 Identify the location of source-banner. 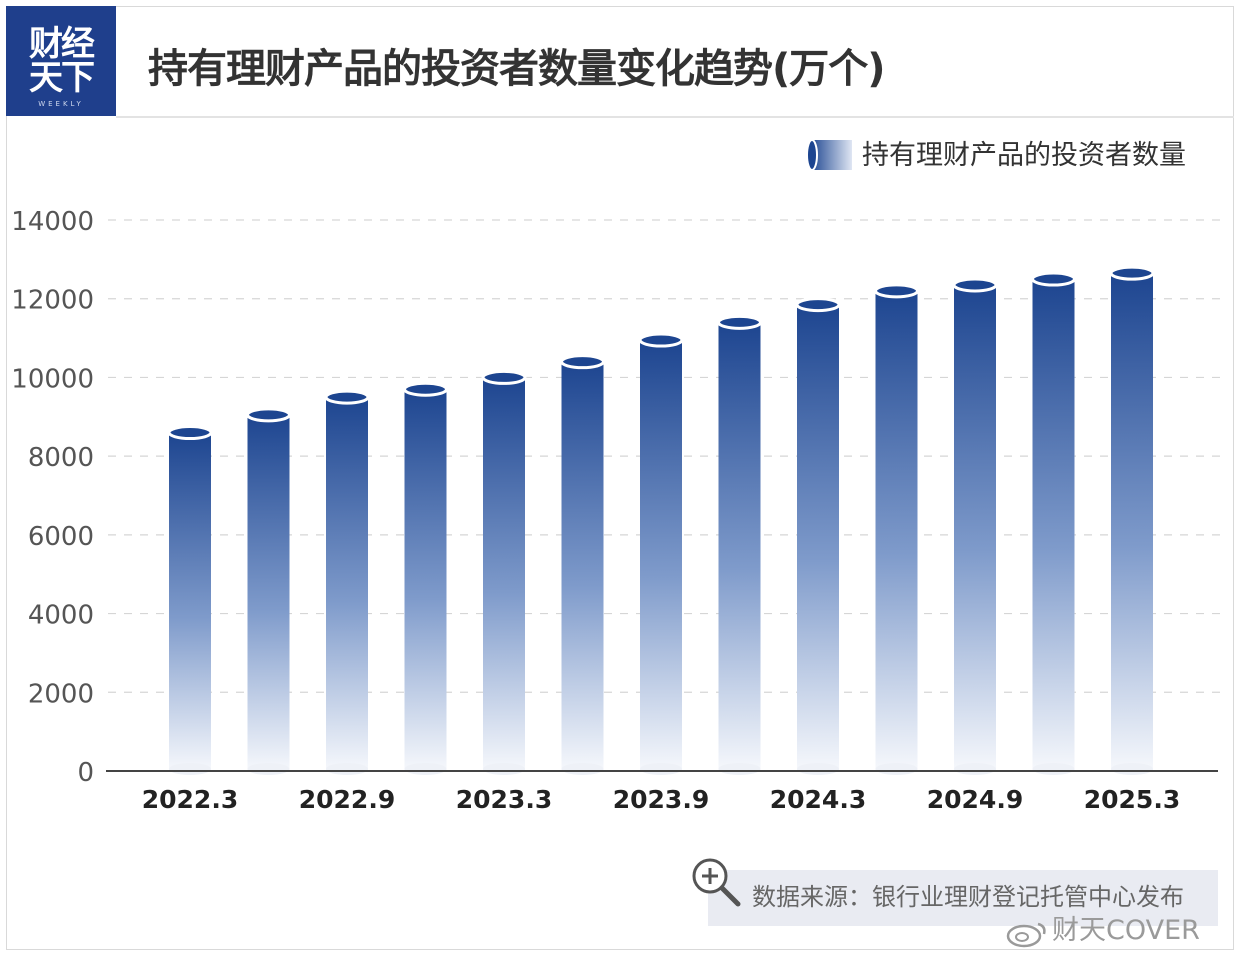
(963, 898).